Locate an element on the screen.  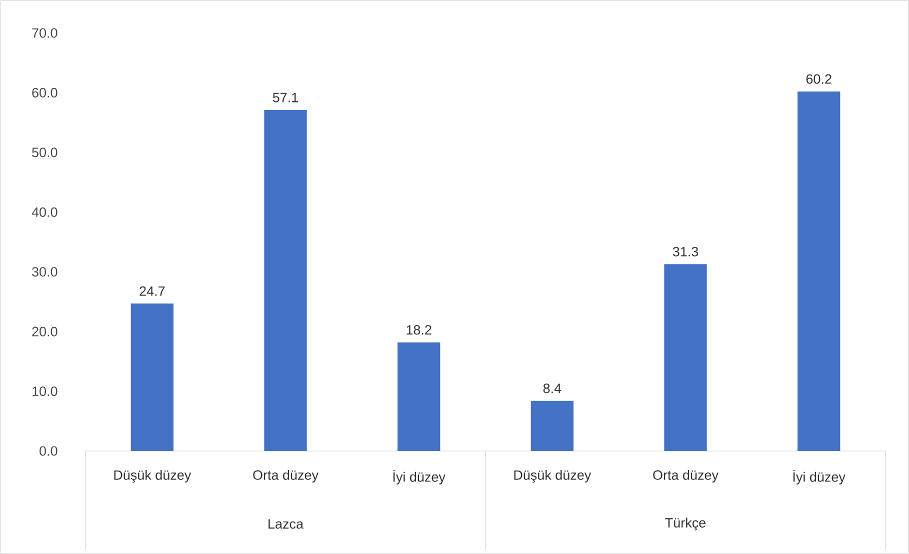
y-tick-label: 40.0 is located at coordinates (45, 212).